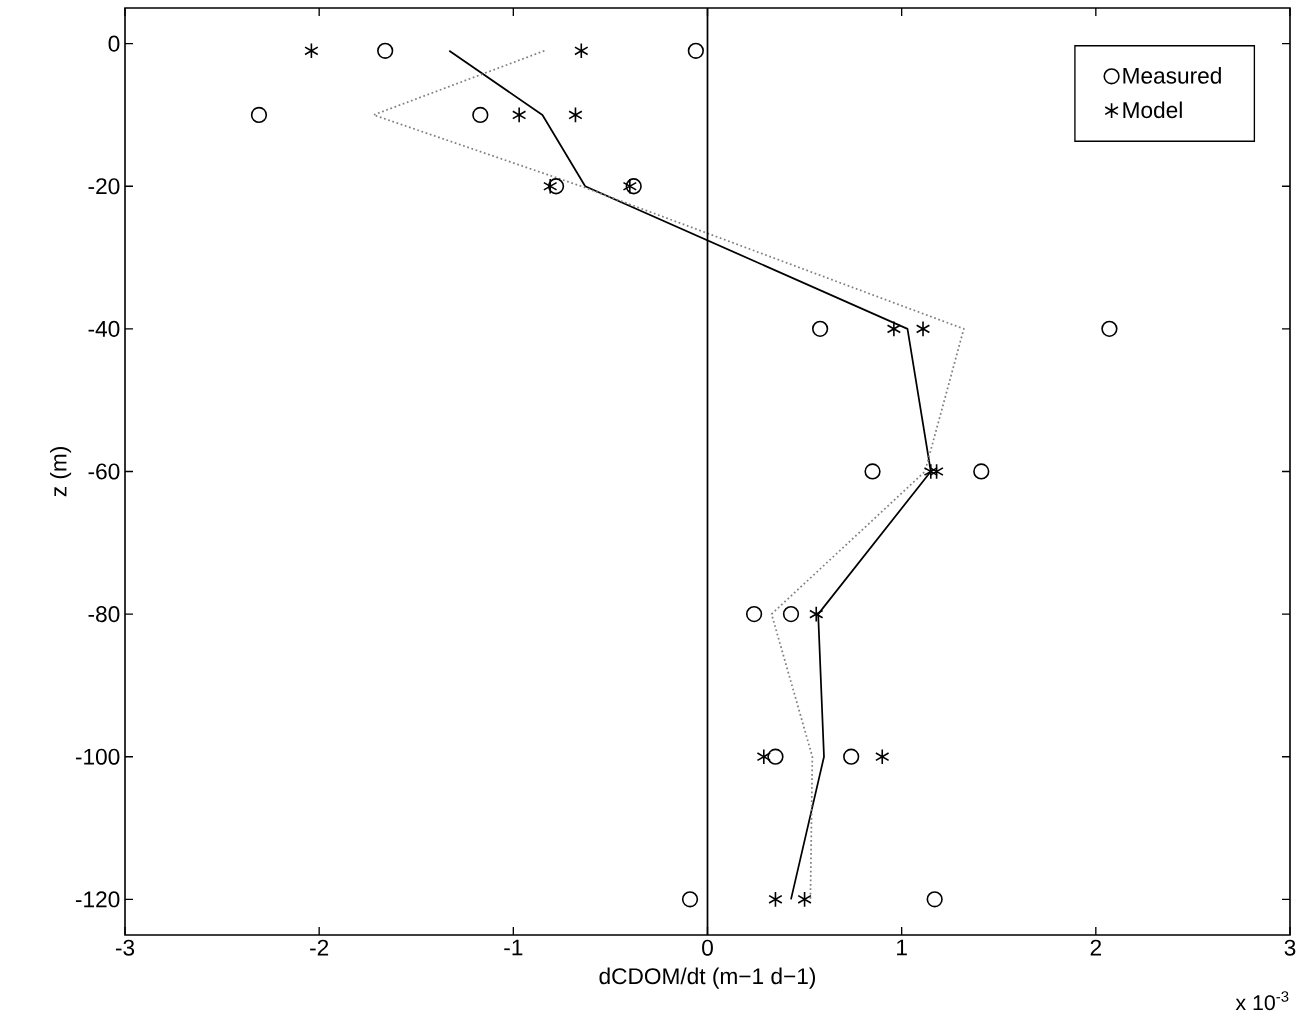 The height and width of the screenshot is (1023, 1297). I want to click on legend-label: Measured, so click(1172, 75).